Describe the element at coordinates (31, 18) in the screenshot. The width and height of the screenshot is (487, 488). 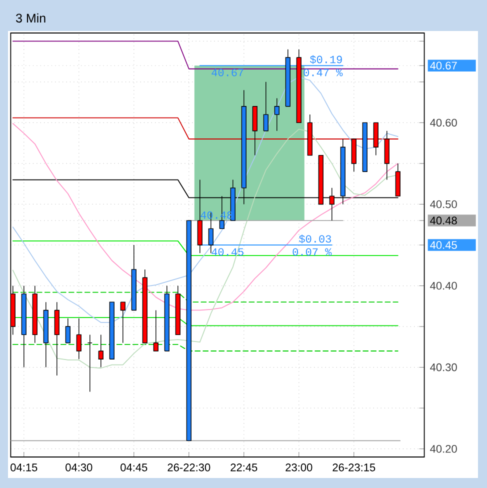
I see `chart-title: 3 Min` at that location.